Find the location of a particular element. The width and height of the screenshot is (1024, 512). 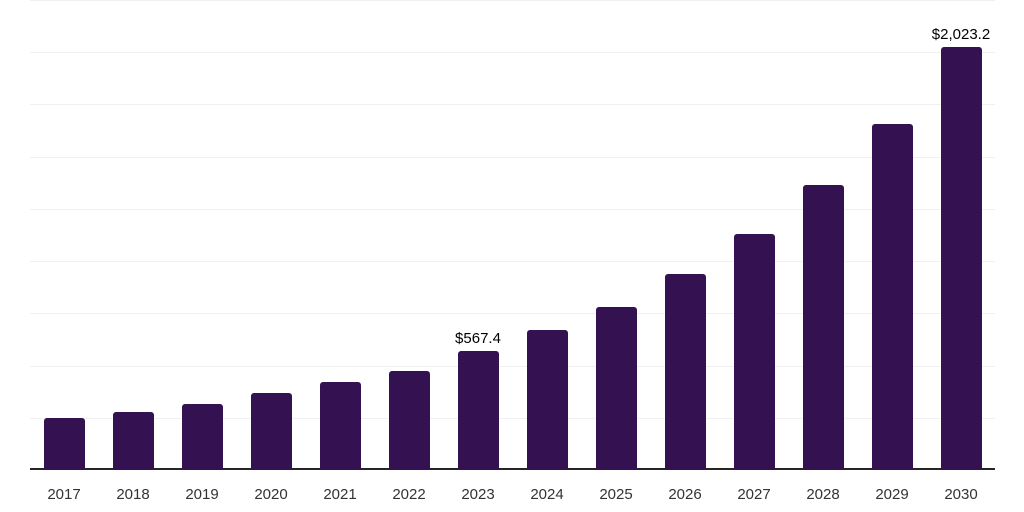

x-tick-label-2021: 2021 is located at coordinates (340, 494).